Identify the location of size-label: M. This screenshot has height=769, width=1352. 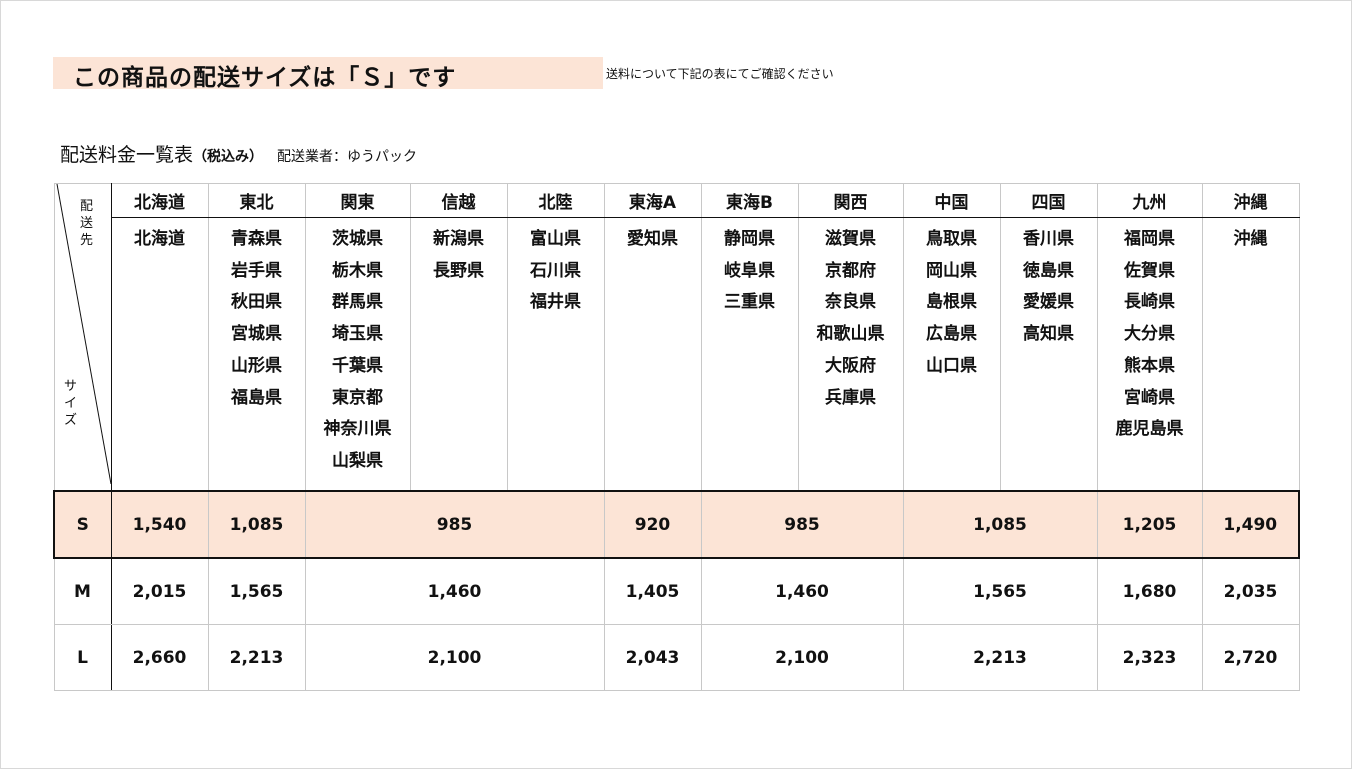
(82, 591).